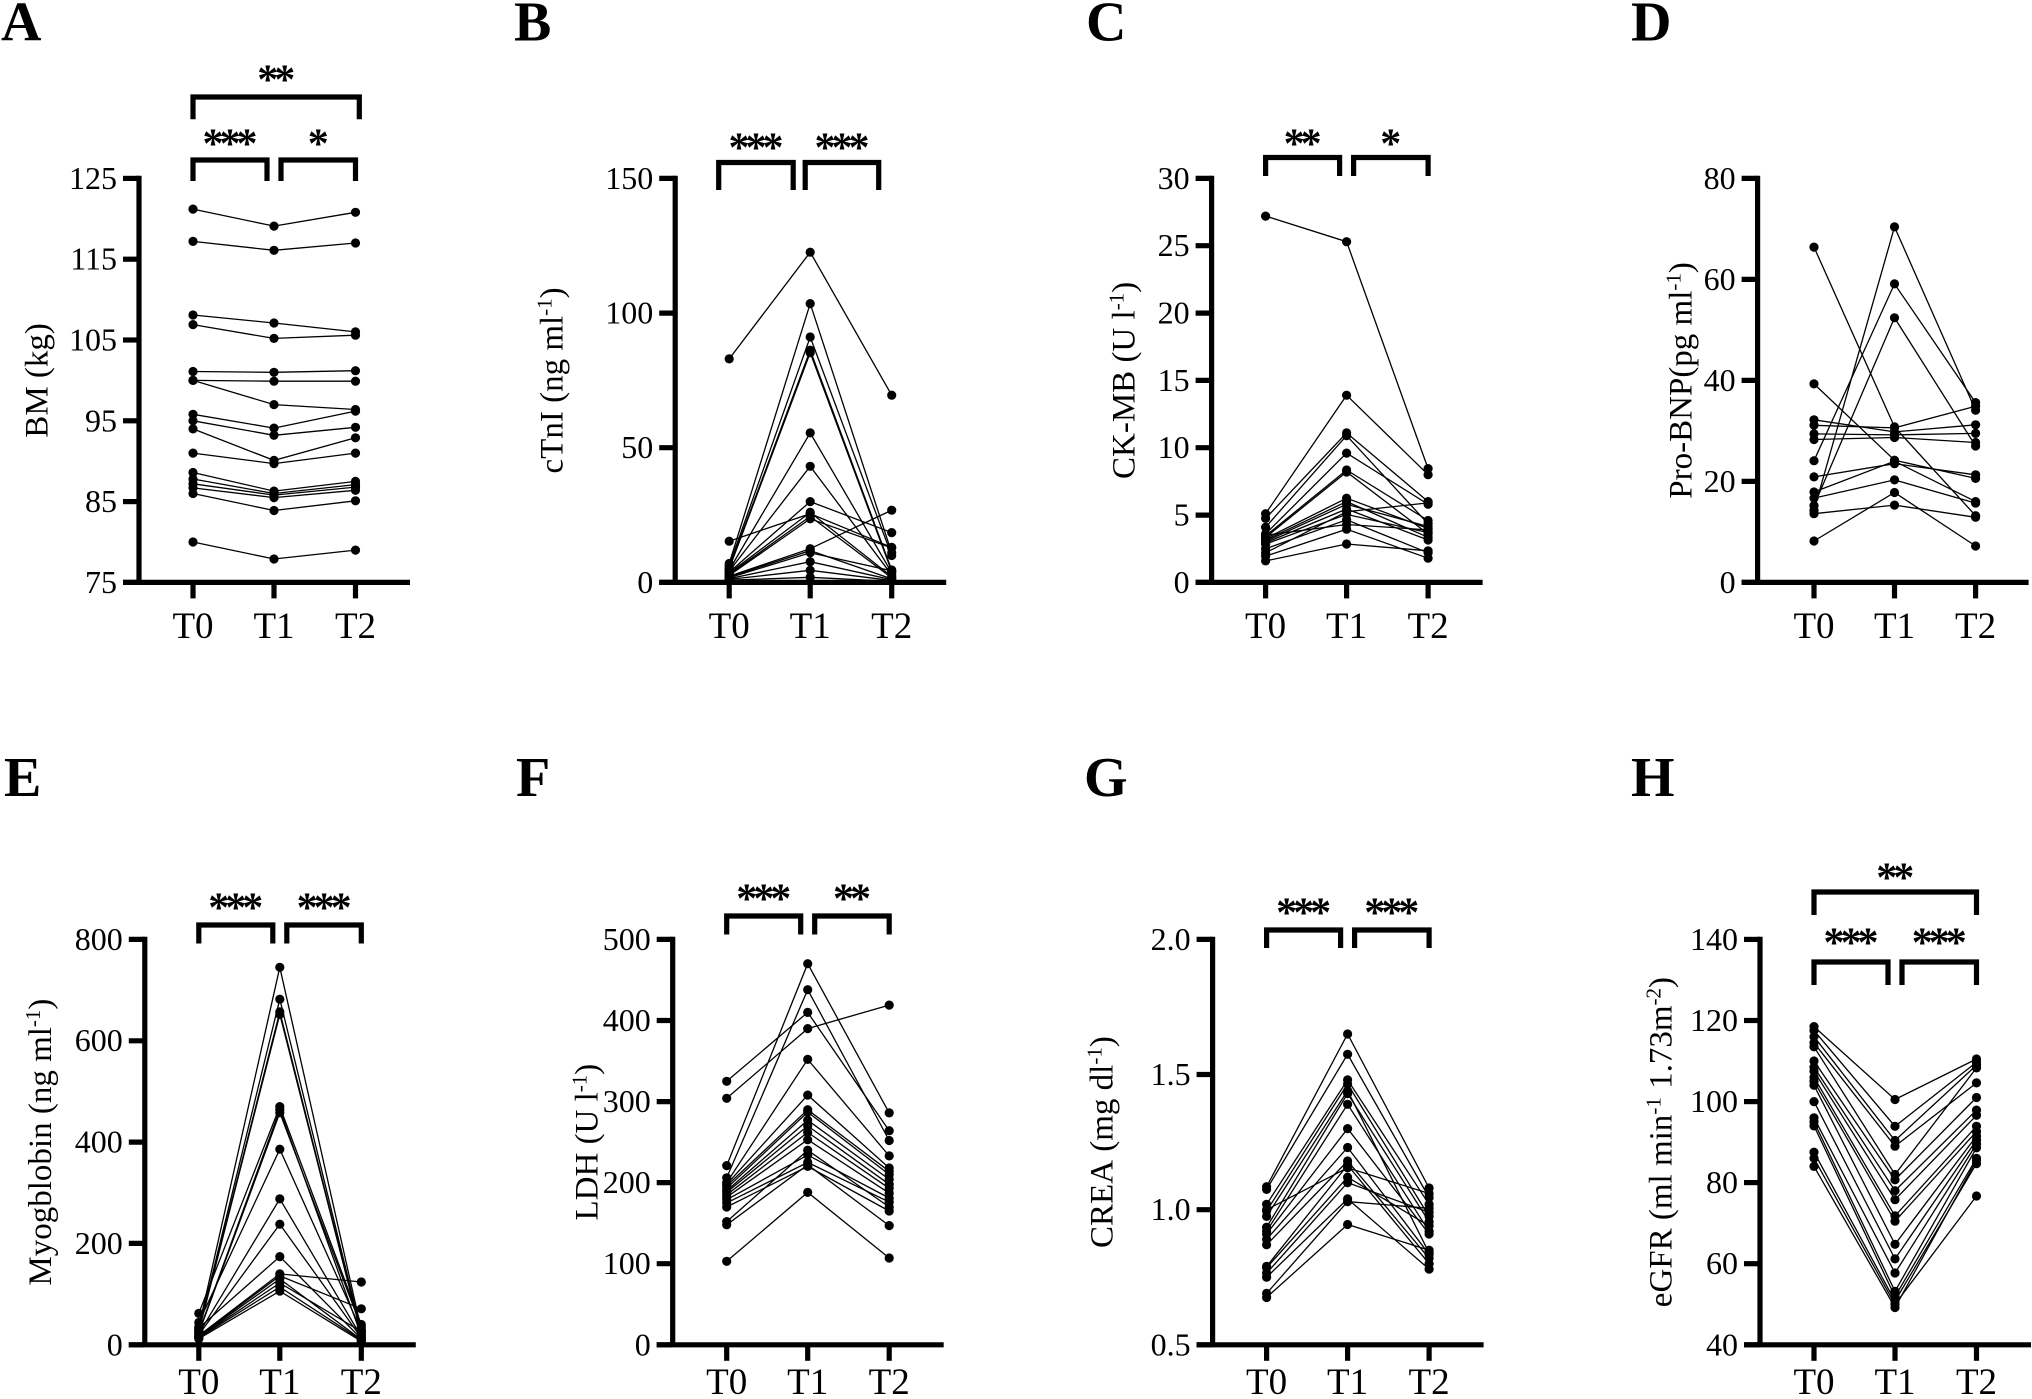  What do you see at coordinates (1714, 1020) in the screenshot?
I see `svg-text: 120` at bounding box center [1714, 1020].